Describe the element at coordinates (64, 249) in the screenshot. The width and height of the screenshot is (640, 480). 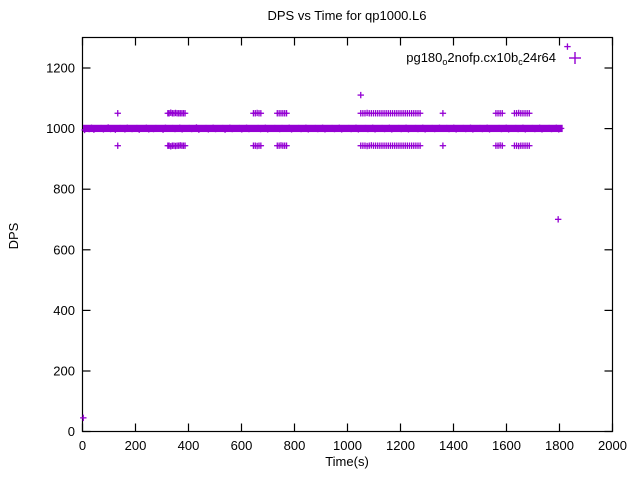
I see `y-tick-label: 600` at that location.